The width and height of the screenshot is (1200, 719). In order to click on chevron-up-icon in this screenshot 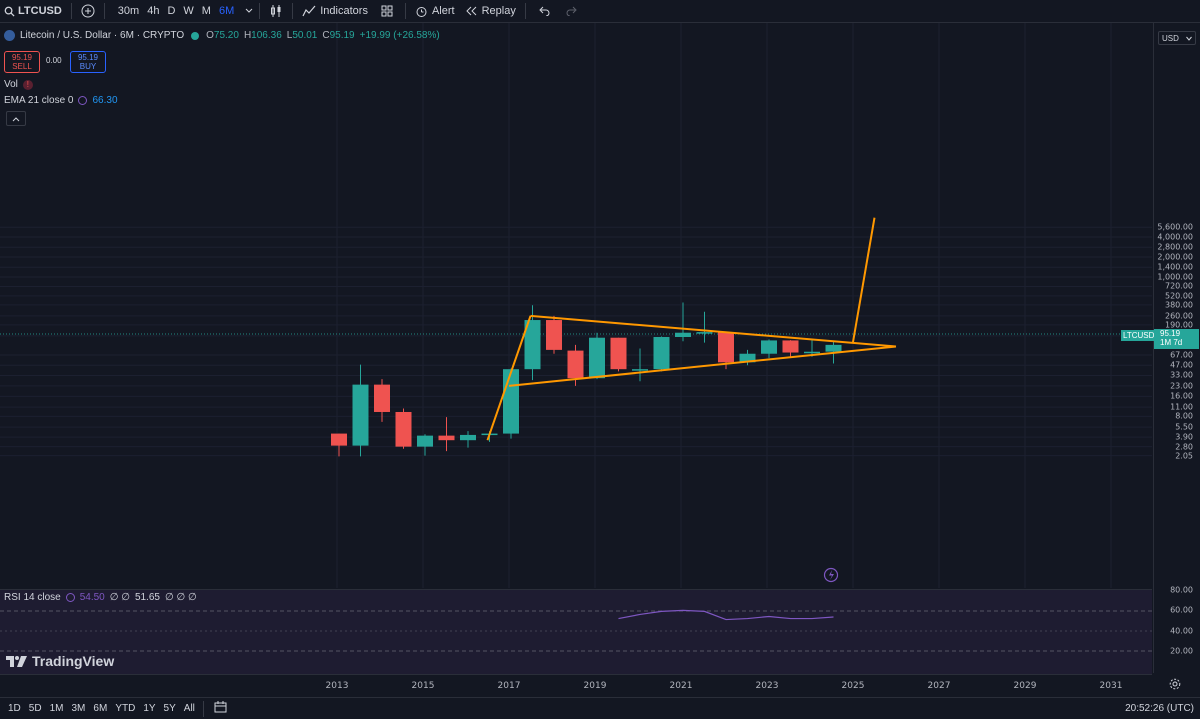, I will do `click(16, 118)`.